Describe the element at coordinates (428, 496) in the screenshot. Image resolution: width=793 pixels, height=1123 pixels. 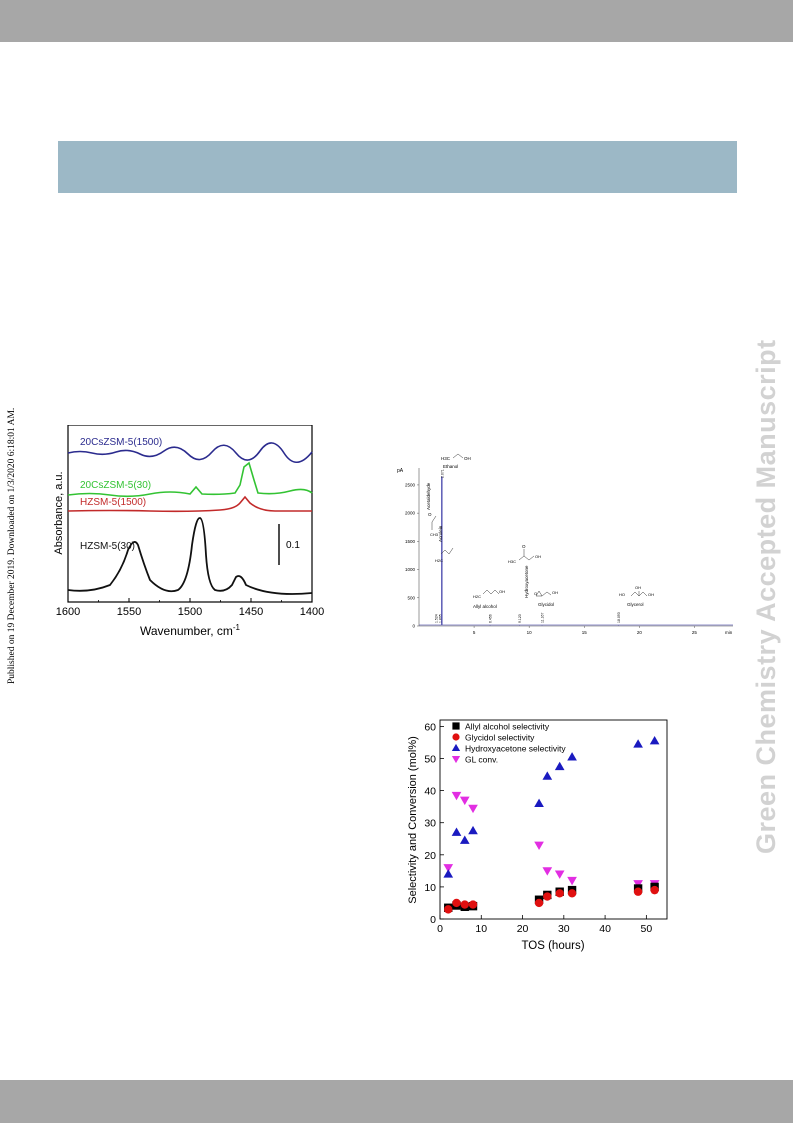
I see `gc-label-acetaldehyde: Acetaldehyde` at that location.